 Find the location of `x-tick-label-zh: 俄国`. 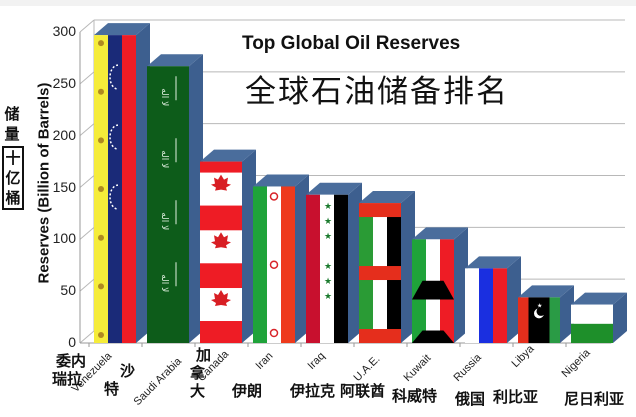

x-tick-label-zh: 俄国 is located at coordinates (470, 399).